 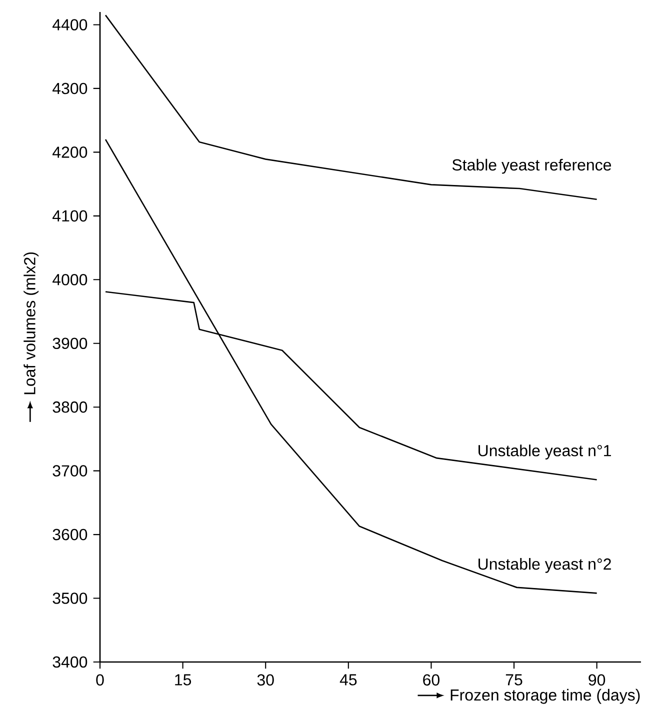 I want to click on y-tick-label: 3700, so click(x=70, y=470).